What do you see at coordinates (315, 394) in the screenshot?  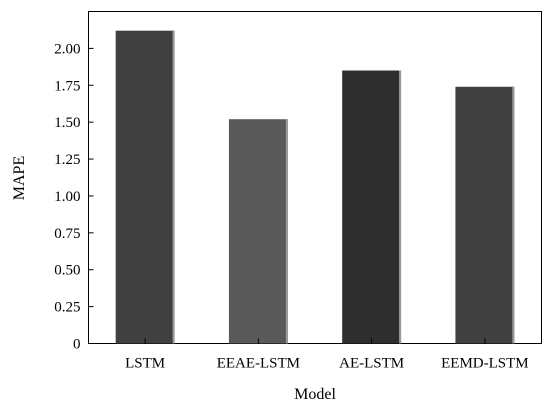 I see `x-axis-title: Model` at bounding box center [315, 394].